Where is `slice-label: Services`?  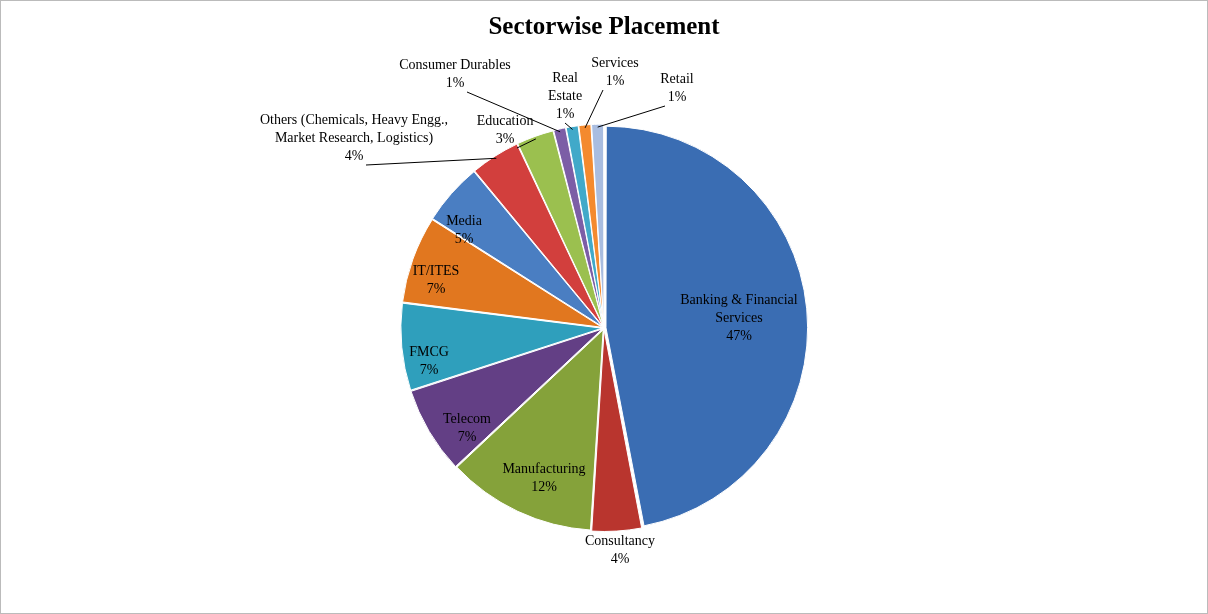
slice-label: Services is located at coordinates (615, 62).